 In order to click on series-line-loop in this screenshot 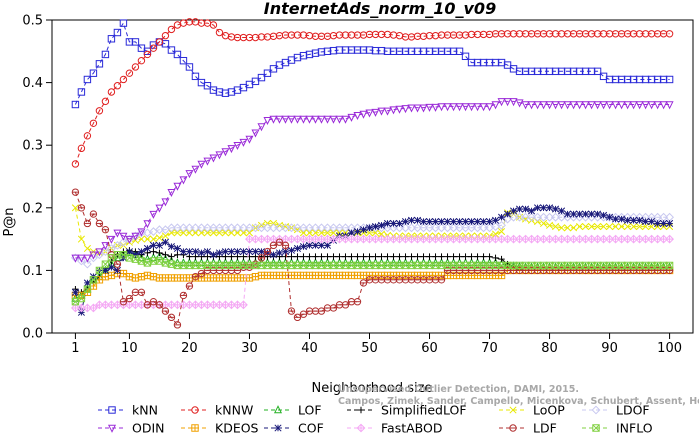, I will do `click(372, 230)`.